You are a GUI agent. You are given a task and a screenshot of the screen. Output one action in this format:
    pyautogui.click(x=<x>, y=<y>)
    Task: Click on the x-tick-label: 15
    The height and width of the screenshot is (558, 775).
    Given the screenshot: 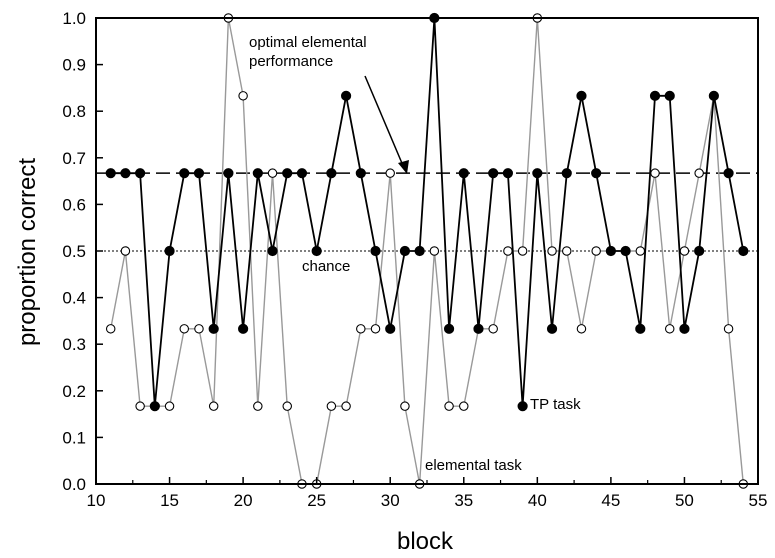 What is the action you would take?
    pyautogui.click(x=169, y=500)
    